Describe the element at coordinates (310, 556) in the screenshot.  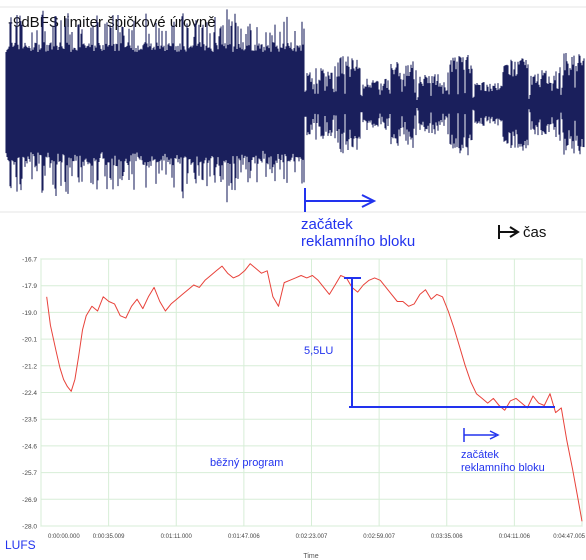
I see `x-axis-label: Time` at that location.